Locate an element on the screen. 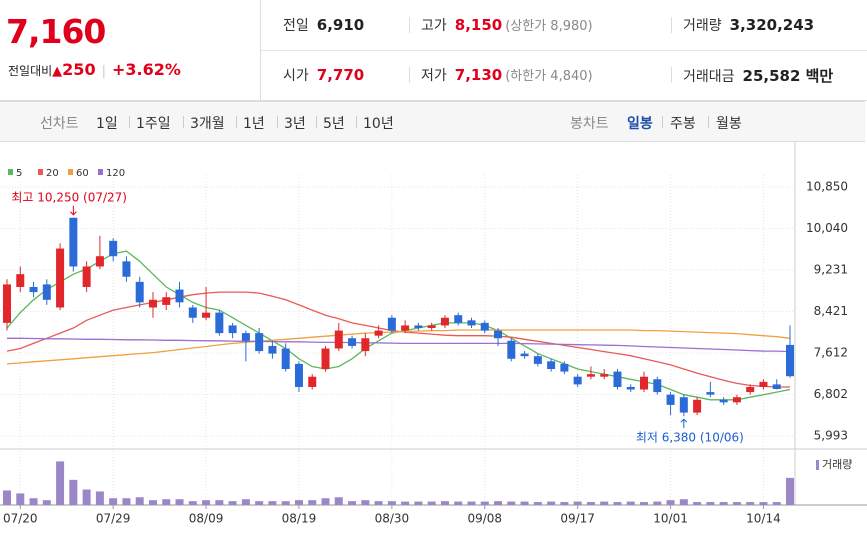  tab: 10년 is located at coordinates (378, 124).